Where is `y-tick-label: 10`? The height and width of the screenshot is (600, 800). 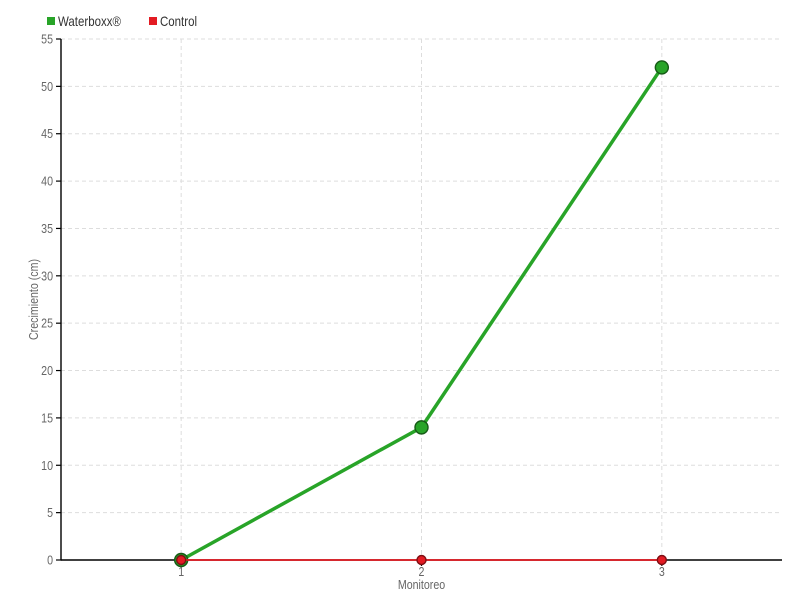 y-tick-label: 10 is located at coordinates (47, 465).